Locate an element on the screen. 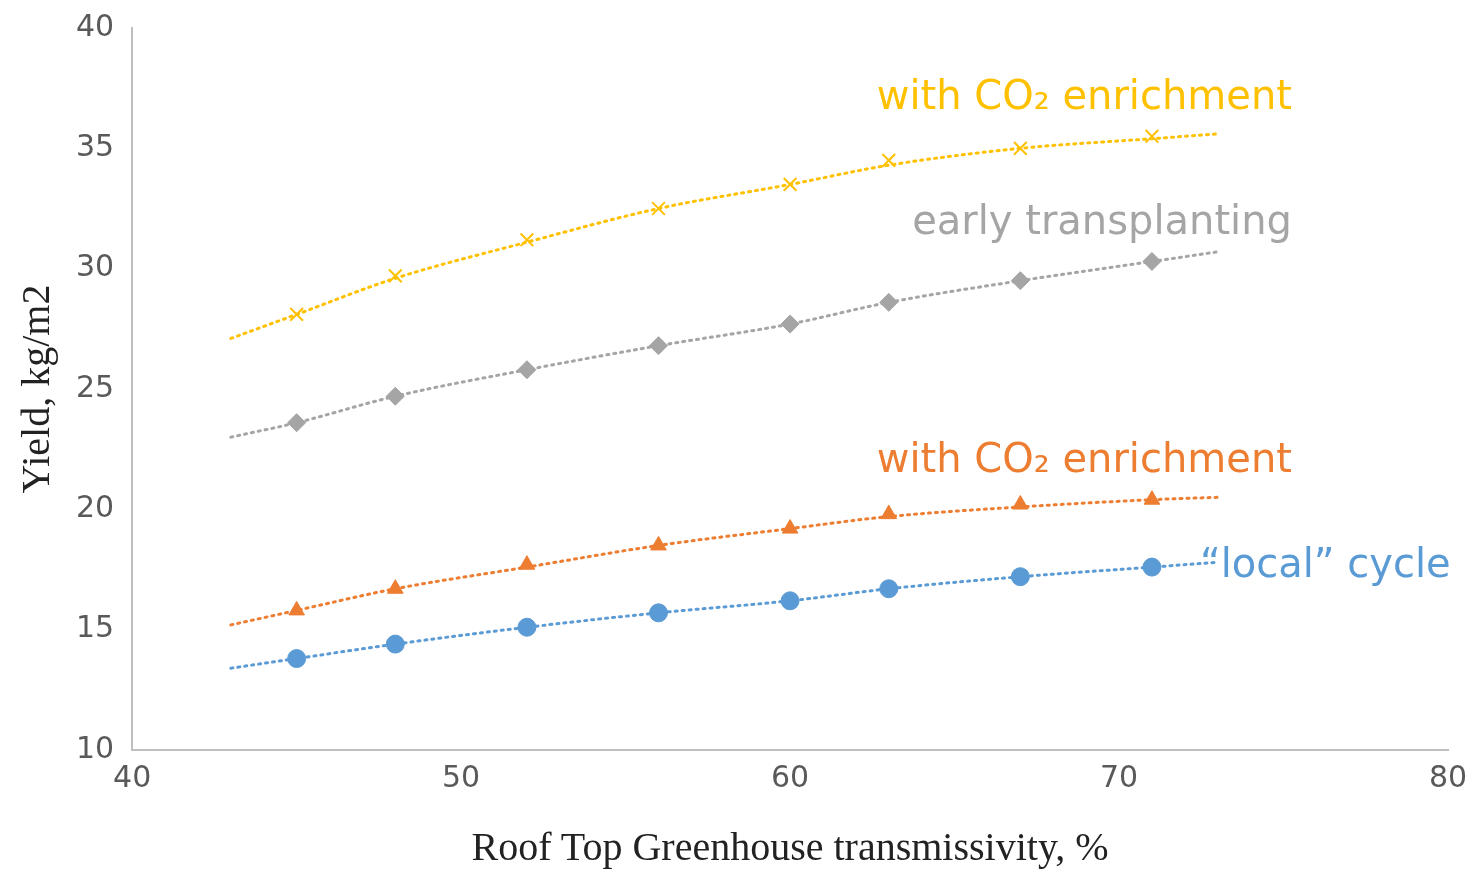  line-series is located at coordinates (724, 344).